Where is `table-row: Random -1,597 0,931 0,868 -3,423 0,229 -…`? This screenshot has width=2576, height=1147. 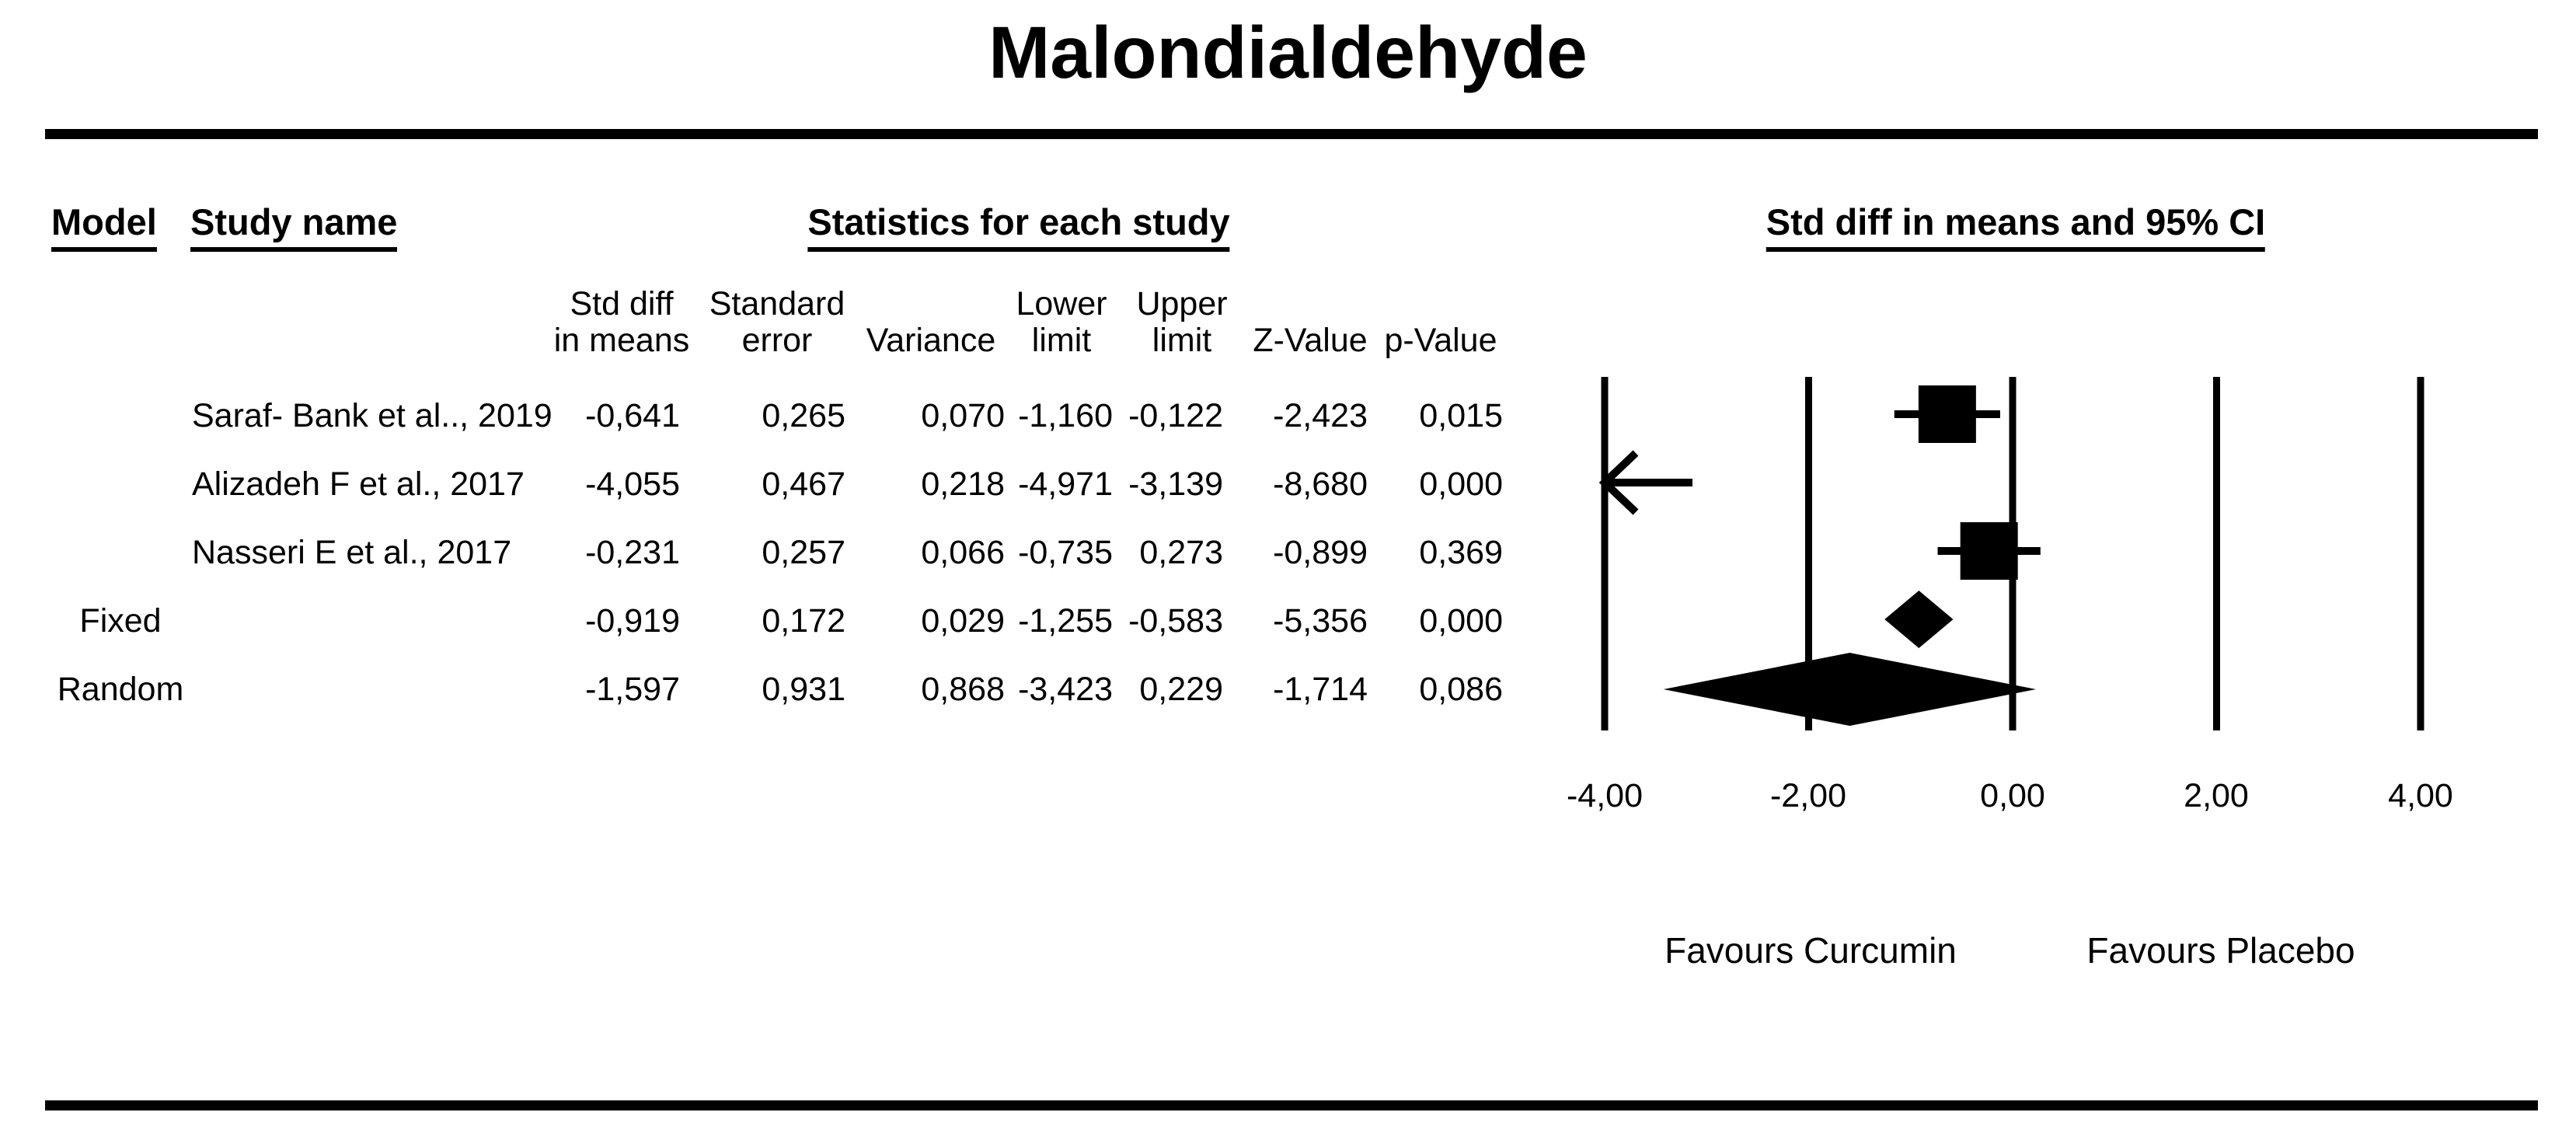
table-row: Random -1,597 0,931 0,868 -3,423 0,229 -… is located at coordinates (1288, 689).